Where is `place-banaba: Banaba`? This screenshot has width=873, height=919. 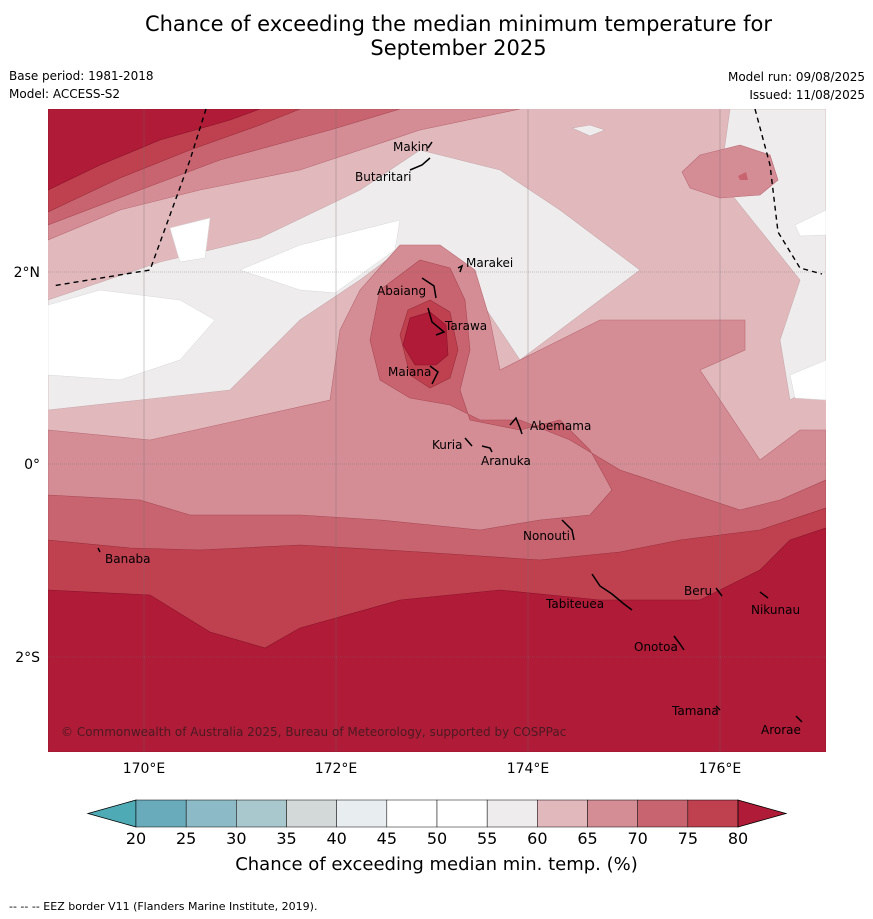 place-banaba: Banaba is located at coordinates (128, 559).